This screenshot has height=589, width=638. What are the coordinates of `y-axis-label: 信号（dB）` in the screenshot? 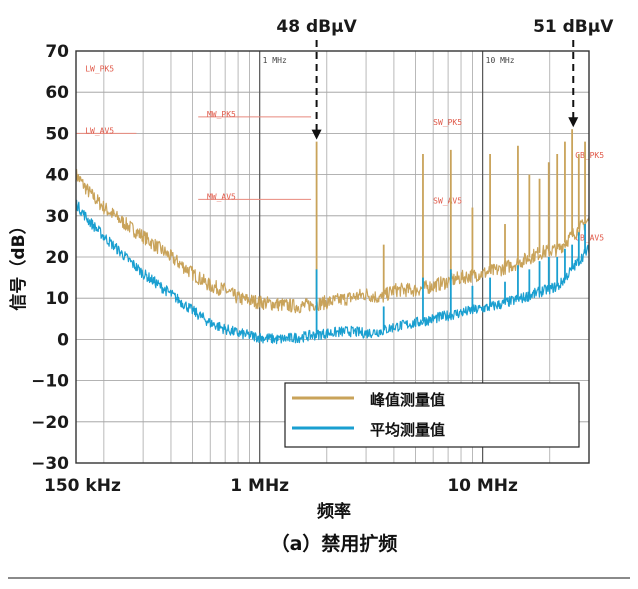 It's located at (18, 263).